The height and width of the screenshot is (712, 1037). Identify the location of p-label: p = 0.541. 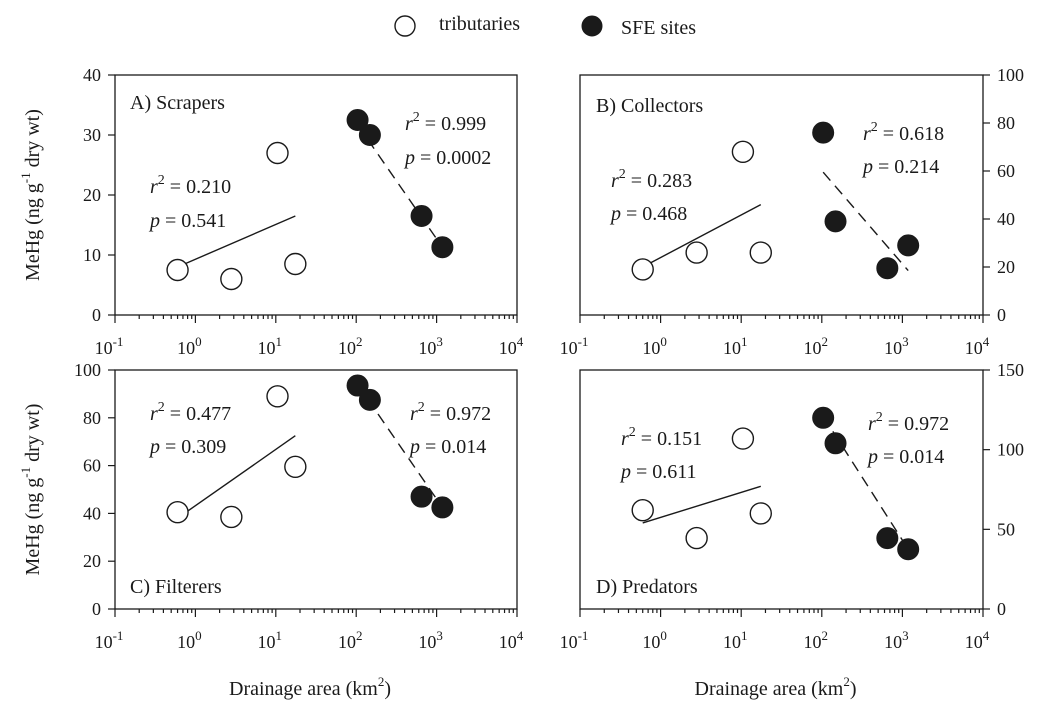
(187, 221).